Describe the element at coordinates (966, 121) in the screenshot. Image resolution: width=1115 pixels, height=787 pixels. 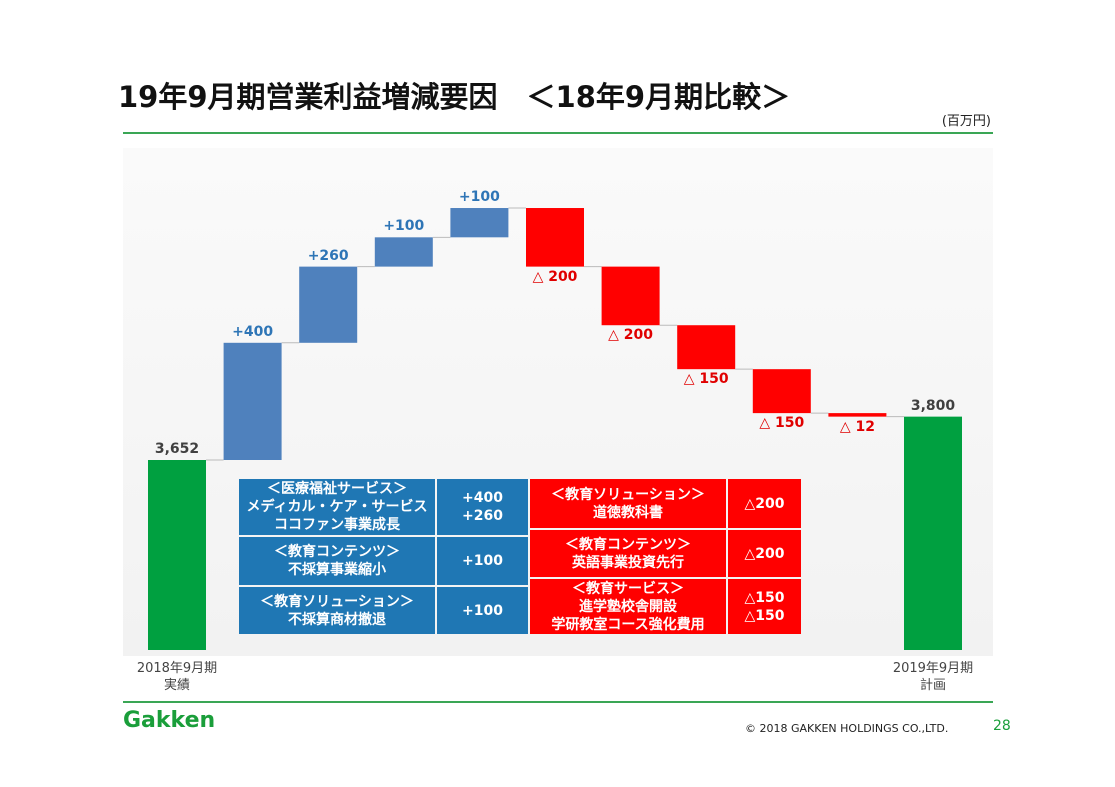
I see `unit: (百万円)` at that location.